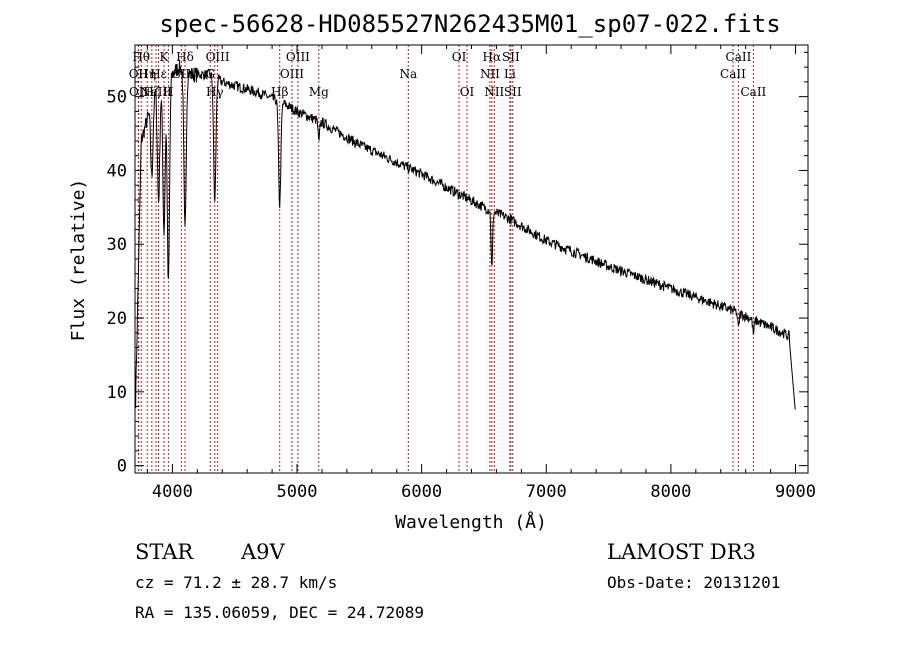 The height and width of the screenshot is (649, 900). Describe the element at coordinates (279, 612) in the screenshot. I see `coordinates: RA = 135.06059, DEC = 24.72089` at that location.